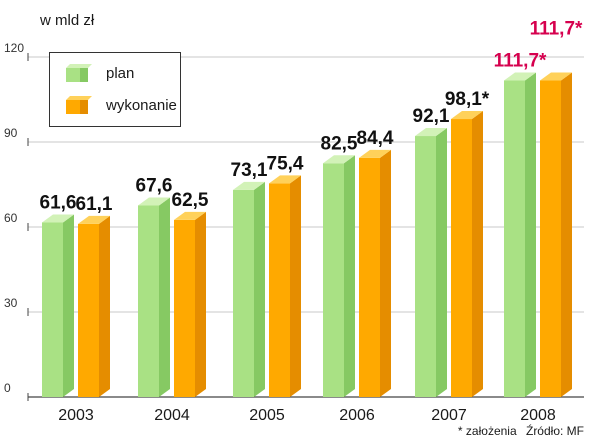 The width and height of the screenshot is (596, 444). Describe the element at coordinates (514, 239) in the screenshot. I see `bar-plan-2008` at that location.